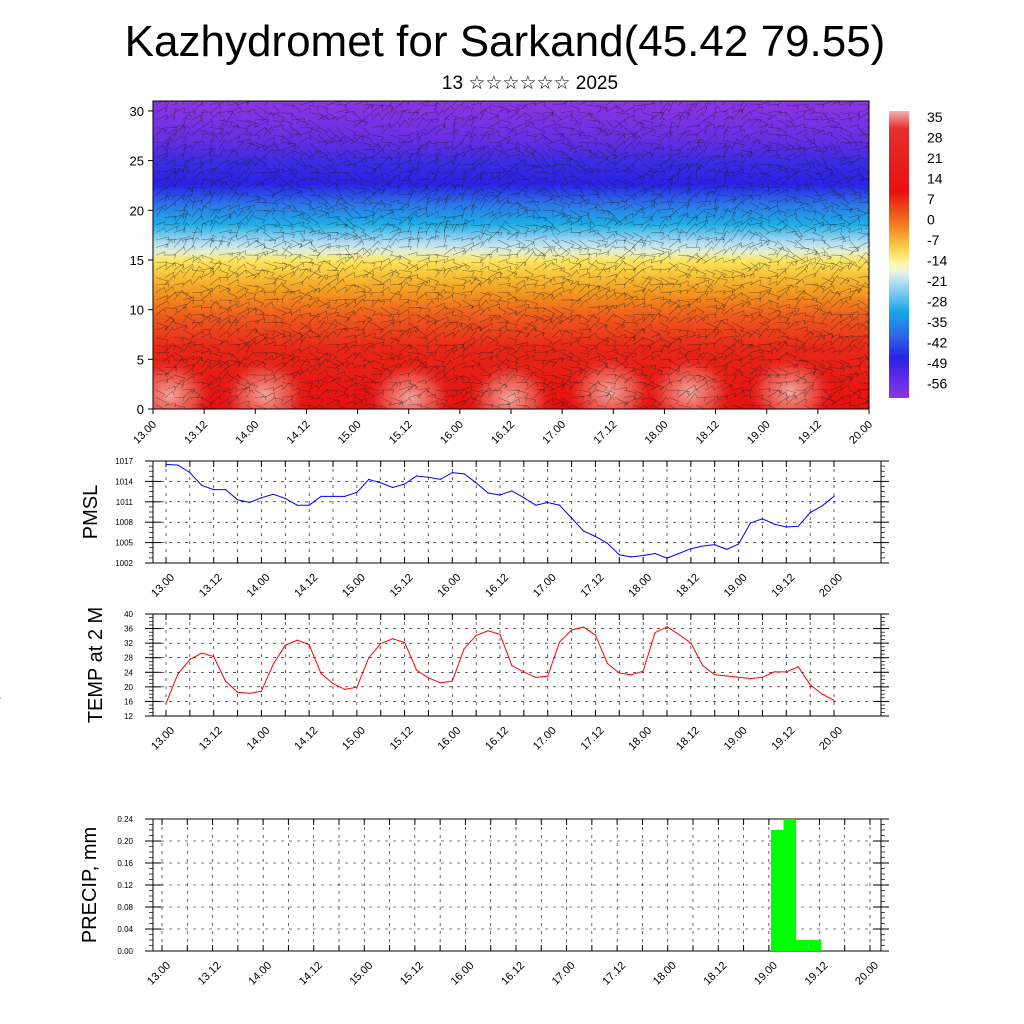 This screenshot has width=1024, height=1024. Describe the element at coordinates (783, 739) in the screenshot. I see `x-tick-label: 19.12` at that location.